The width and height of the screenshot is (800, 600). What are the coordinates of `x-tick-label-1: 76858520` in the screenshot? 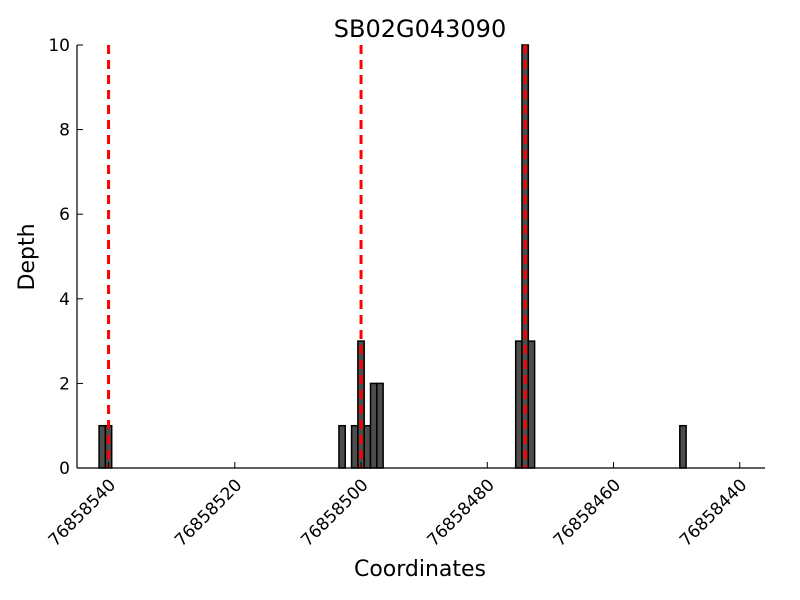 It's located at (208, 512).